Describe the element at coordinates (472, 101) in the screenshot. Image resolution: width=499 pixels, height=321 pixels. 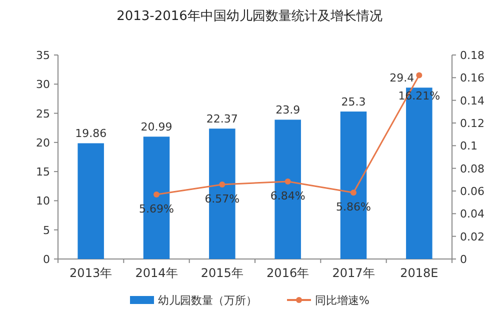
I see `y2-tick-label: 0.14` at that location.